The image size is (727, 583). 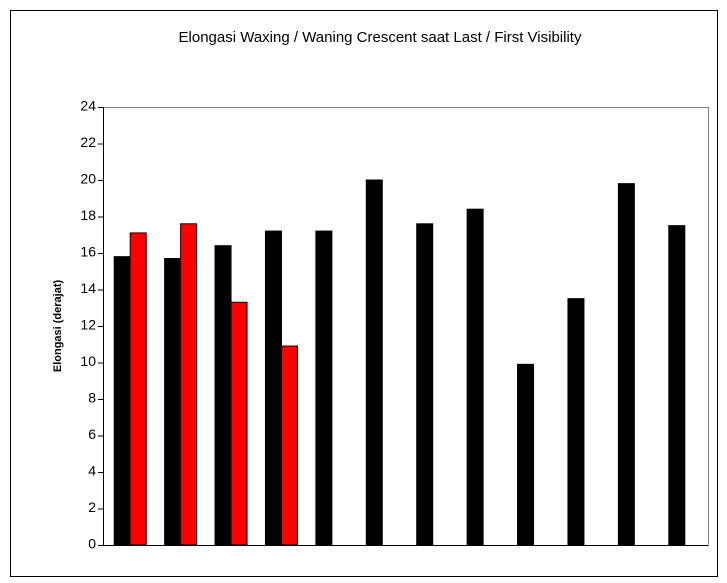 What do you see at coordinates (88, 215) in the screenshot?
I see `y-tick-label: 18` at bounding box center [88, 215].